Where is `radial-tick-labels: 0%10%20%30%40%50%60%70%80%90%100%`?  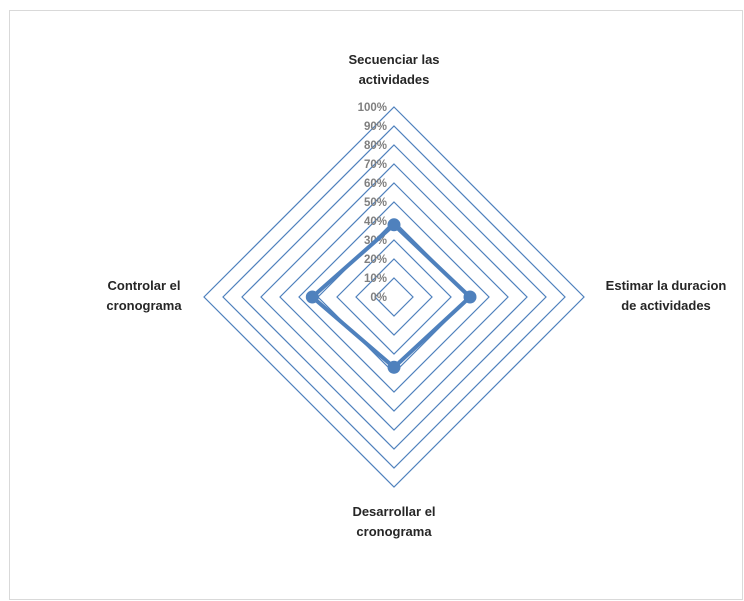 radial-tick-labels: 0%10%20%30%40%50%60%70%80%90%100% is located at coordinates (372, 203).